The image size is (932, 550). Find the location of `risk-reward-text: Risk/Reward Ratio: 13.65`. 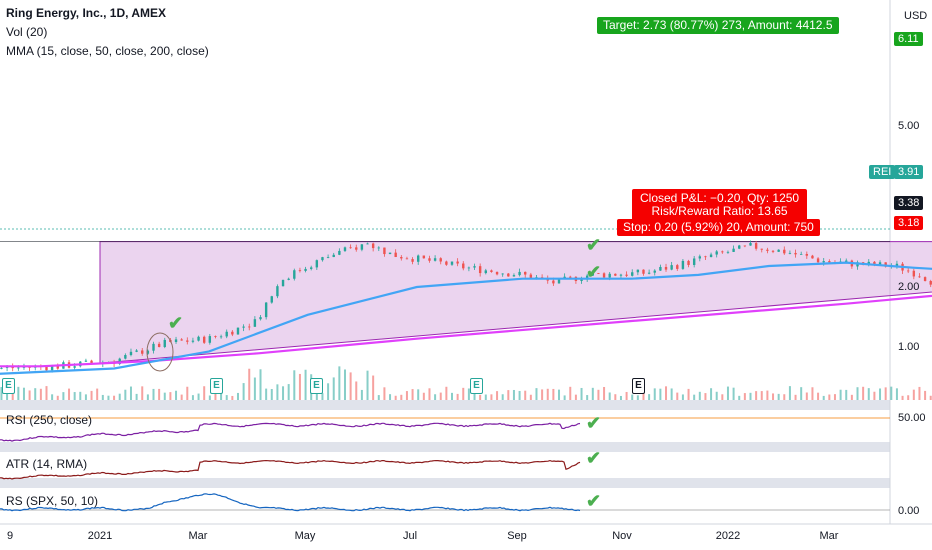

risk-reward-text: Risk/Reward Ratio: 13.65 is located at coordinates (719, 211).